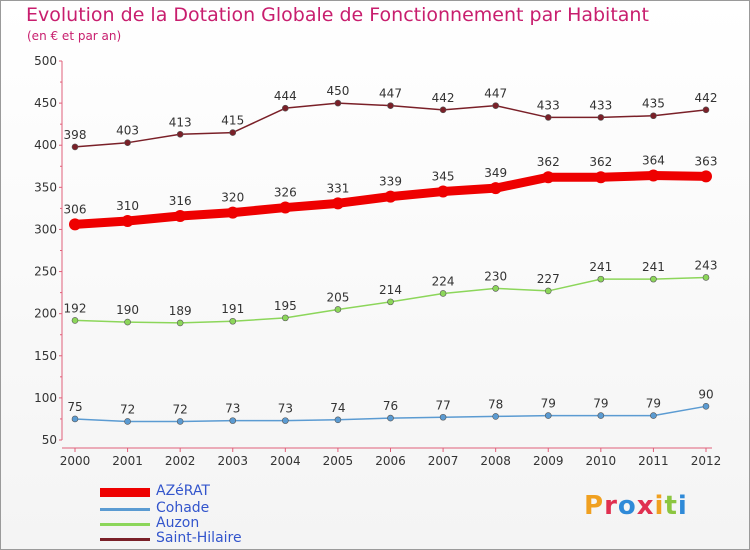 The width and height of the screenshot is (750, 550). Describe the element at coordinates (232, 198) in the screenshot. I see `data-label-azerat-2003: 320` at that location.